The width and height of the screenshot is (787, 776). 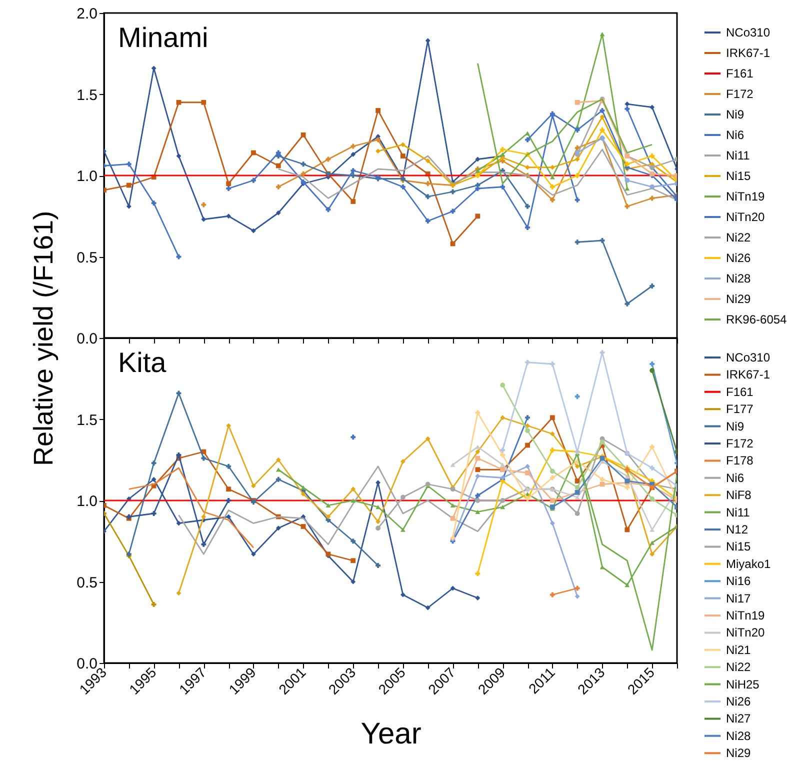 I want to click on chart-title: Minami, so click(x=163, y=37).